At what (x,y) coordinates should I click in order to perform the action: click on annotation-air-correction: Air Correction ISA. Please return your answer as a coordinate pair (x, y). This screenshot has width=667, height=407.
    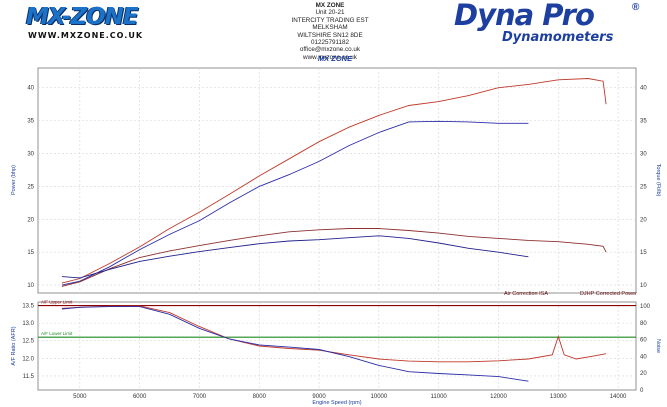
    Looking at the image, I should click on (526, 294).